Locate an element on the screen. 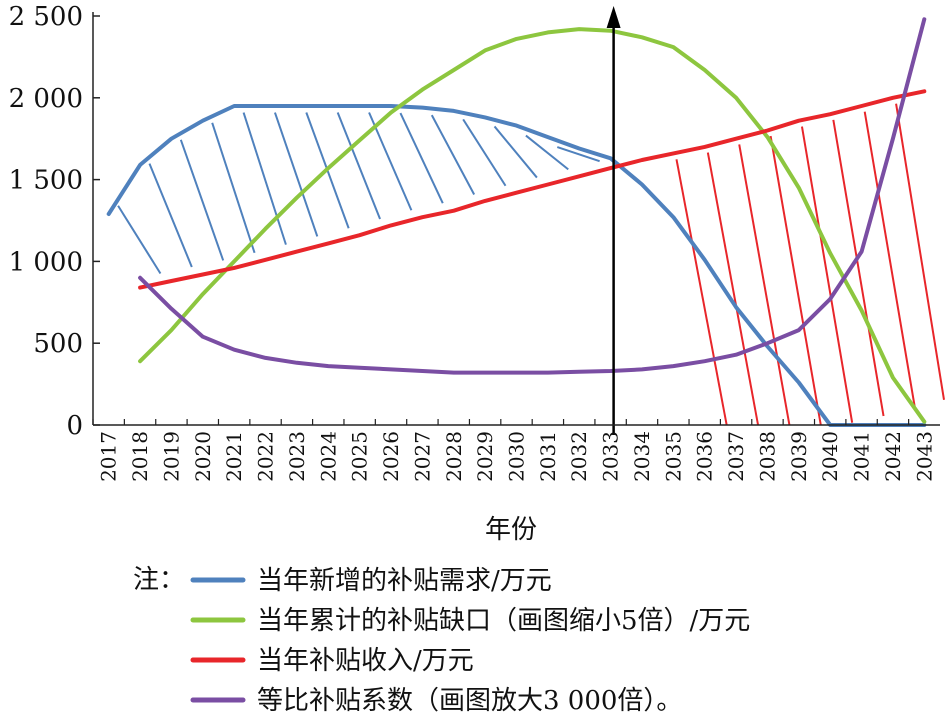  x-tick-label: 2025 is located at coordinates (360, 456).